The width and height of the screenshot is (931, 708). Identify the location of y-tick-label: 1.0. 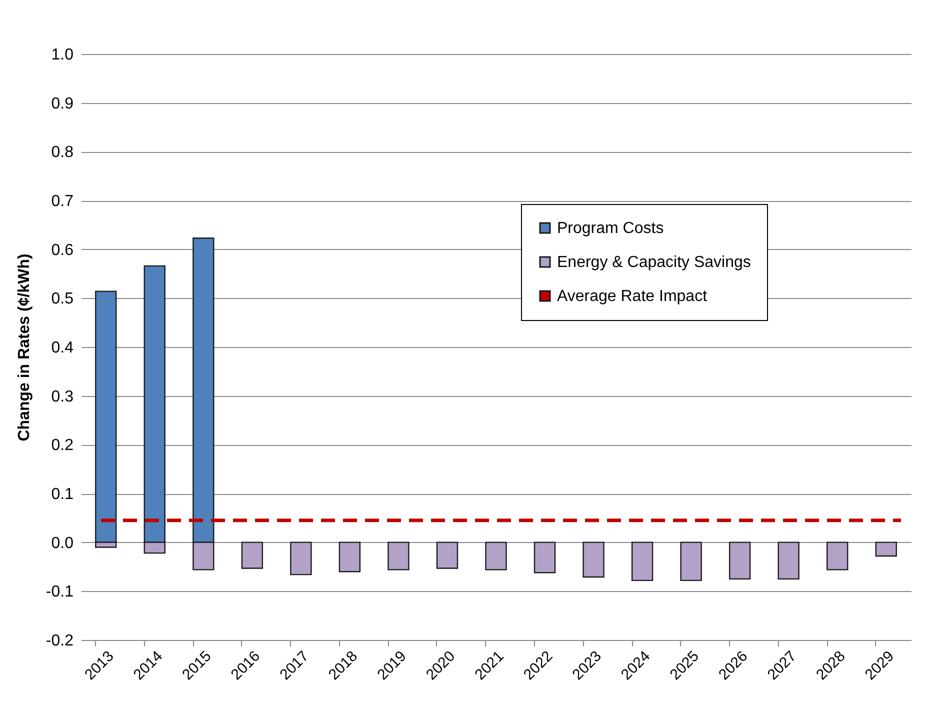
(62, 55).